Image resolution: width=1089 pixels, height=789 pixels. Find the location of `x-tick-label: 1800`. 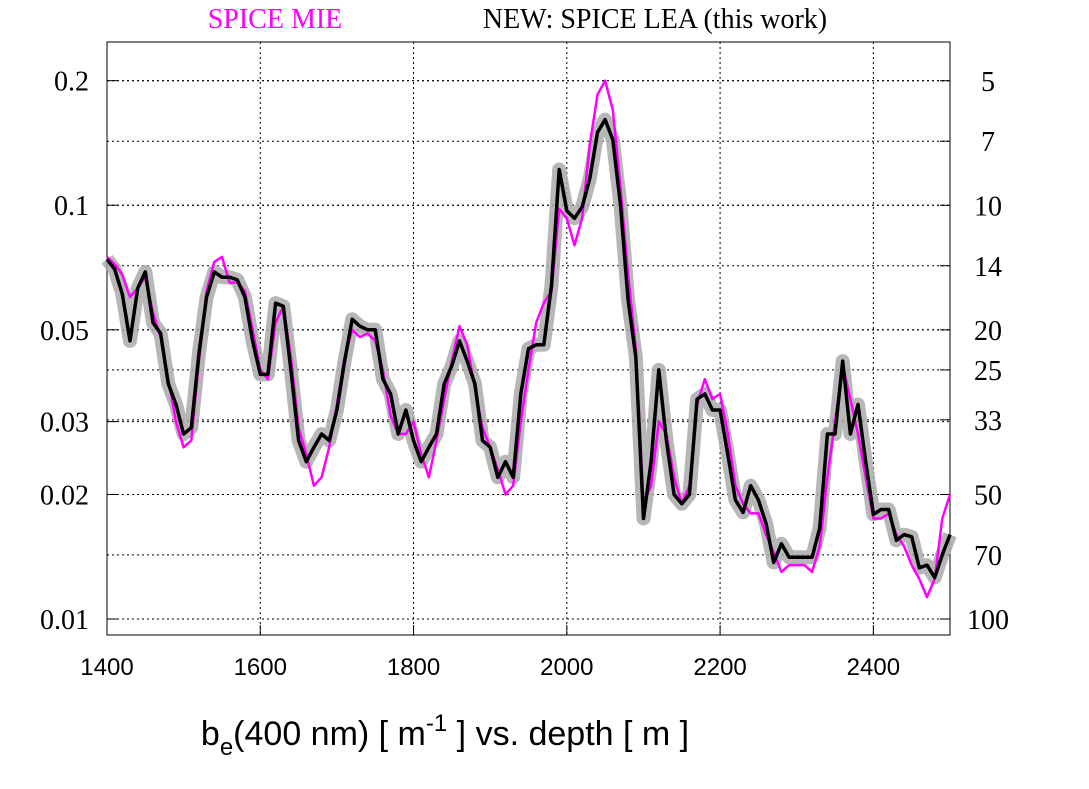

x-tick-label: 1800 is located at coordinates (413, 667).